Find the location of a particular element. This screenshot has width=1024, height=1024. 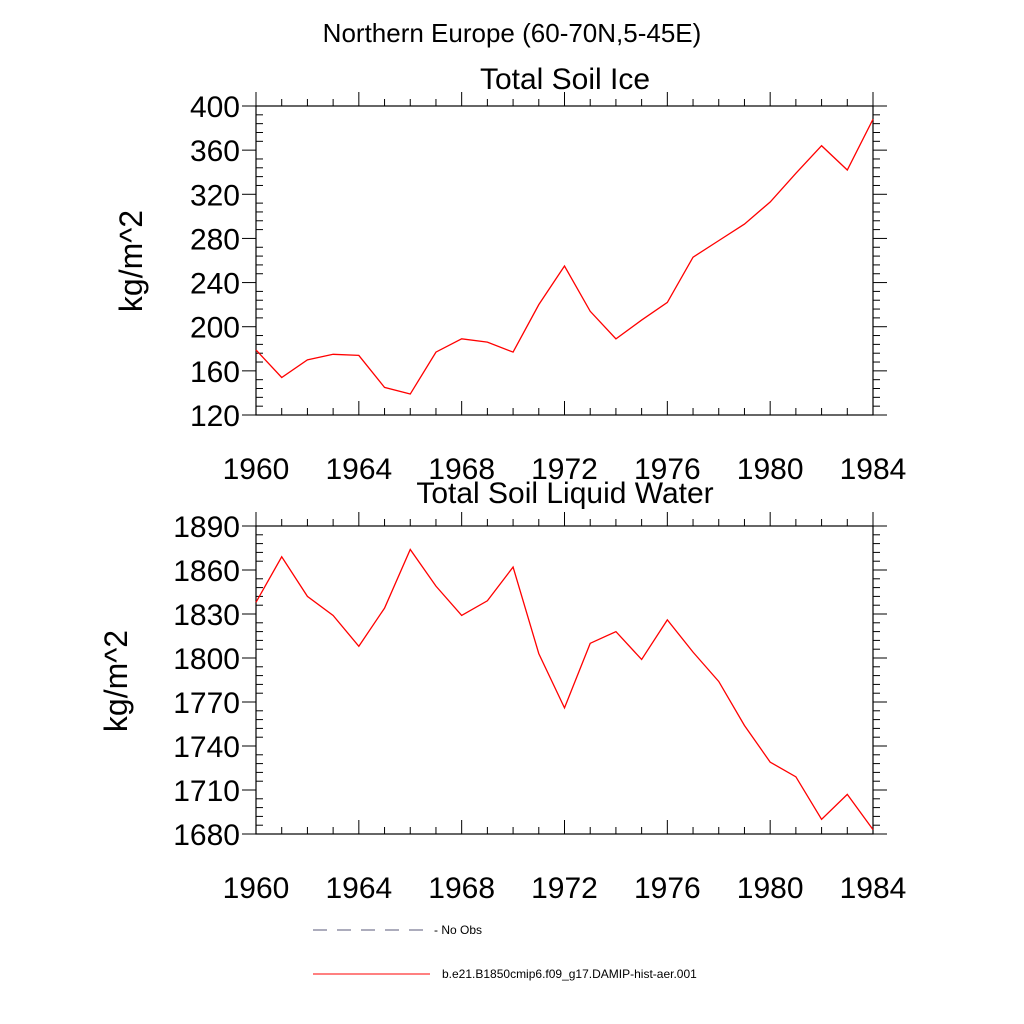

chart-title: Total Soil Ice is located at coordinates (565, 79).